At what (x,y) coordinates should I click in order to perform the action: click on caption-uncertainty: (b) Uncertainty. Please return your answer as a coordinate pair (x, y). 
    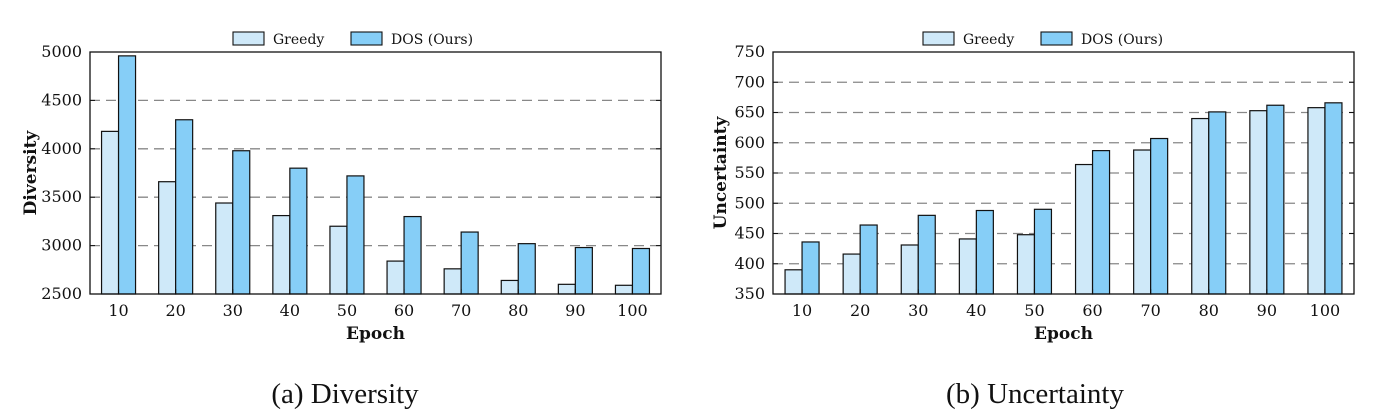
    Looking at the image, I should click on (1035, 394).